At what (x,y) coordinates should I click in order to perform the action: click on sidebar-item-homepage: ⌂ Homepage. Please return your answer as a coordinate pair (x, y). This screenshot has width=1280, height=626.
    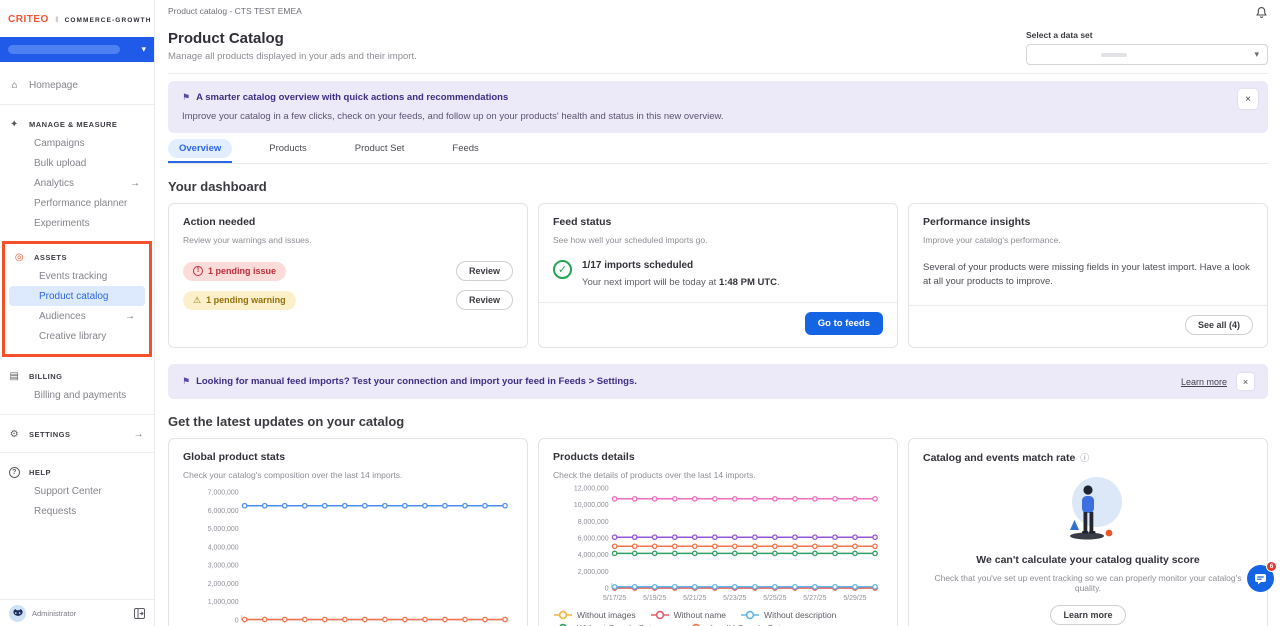
    Looking at the image, I should click on (77, 85).